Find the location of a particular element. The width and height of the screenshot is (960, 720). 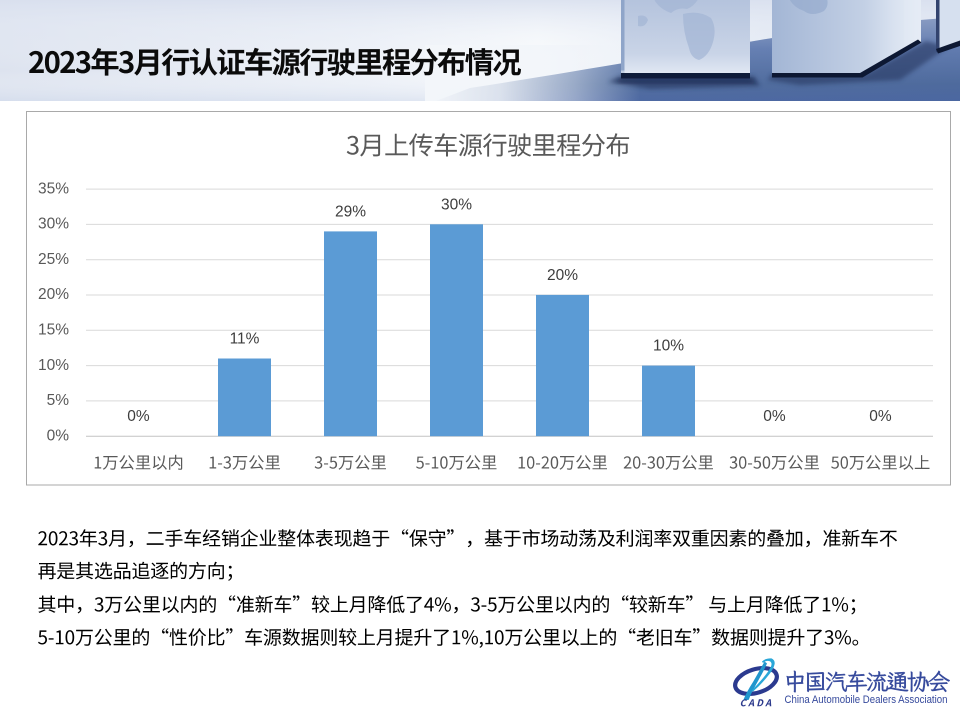

svg-text: 25% is located at coordinates (53, 259).